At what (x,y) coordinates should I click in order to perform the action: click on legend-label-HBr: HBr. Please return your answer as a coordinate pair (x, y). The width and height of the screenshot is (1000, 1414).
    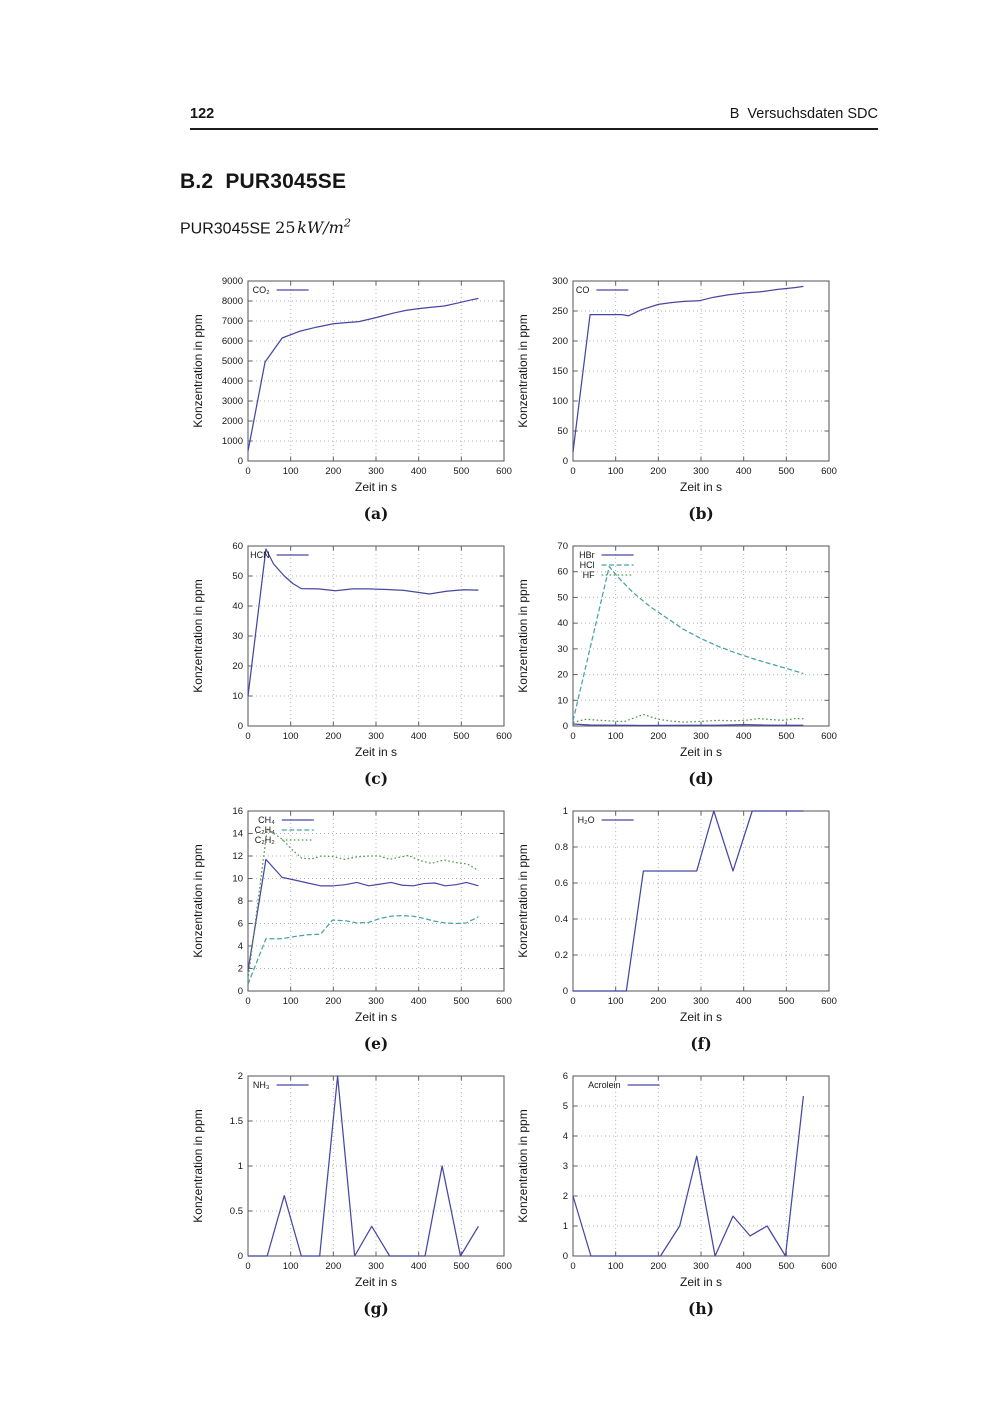
    Looking at the image, I should click on (587, 555).